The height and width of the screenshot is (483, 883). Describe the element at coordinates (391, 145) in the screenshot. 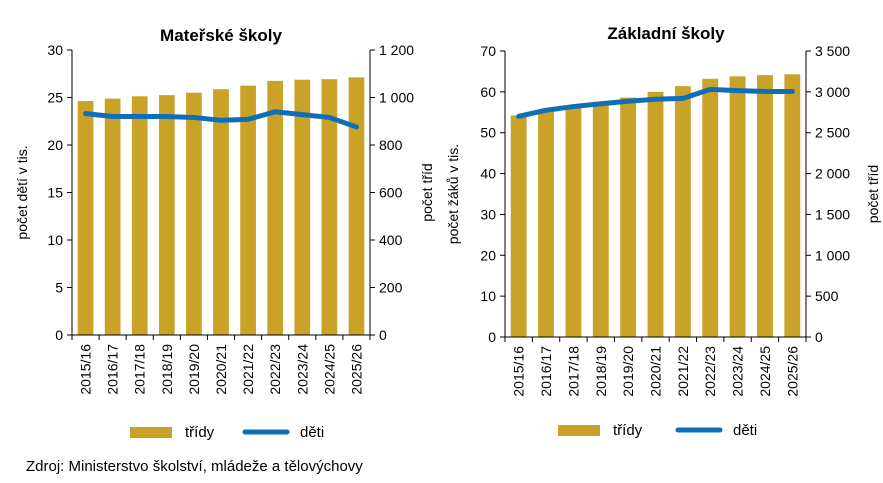

I see `y-tick-label-right: 800` at that location.